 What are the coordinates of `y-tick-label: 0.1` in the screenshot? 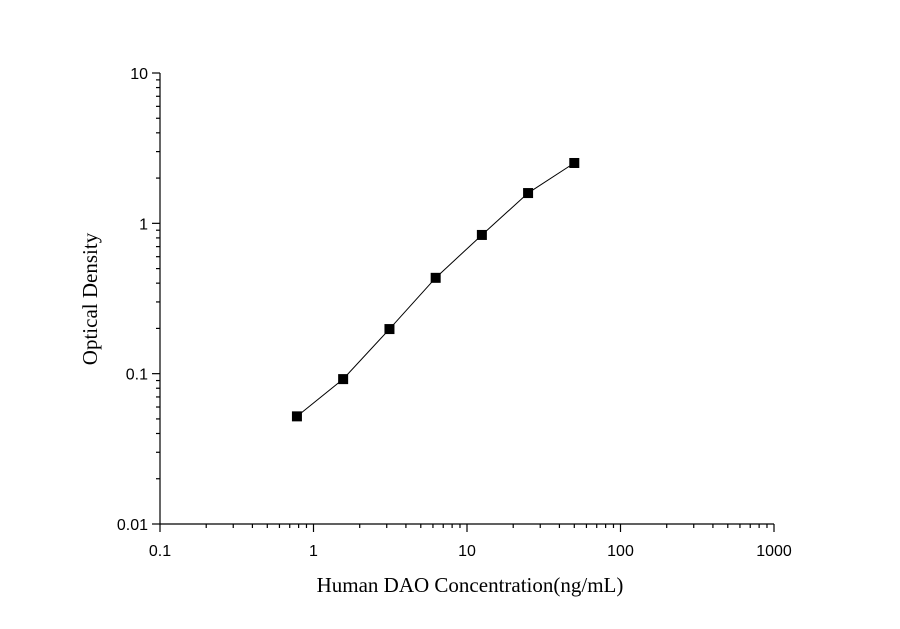 It's located at (137, 375).